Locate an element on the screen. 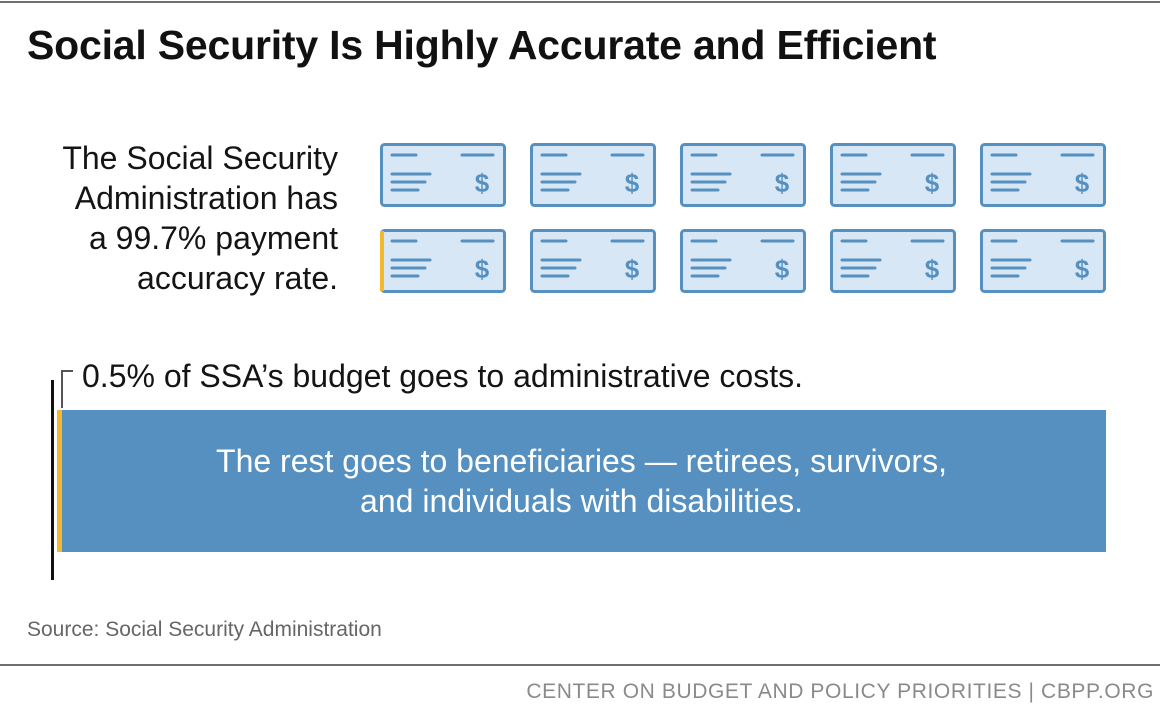  accuracy-line: Administration has is located at coordinates (206, 198).